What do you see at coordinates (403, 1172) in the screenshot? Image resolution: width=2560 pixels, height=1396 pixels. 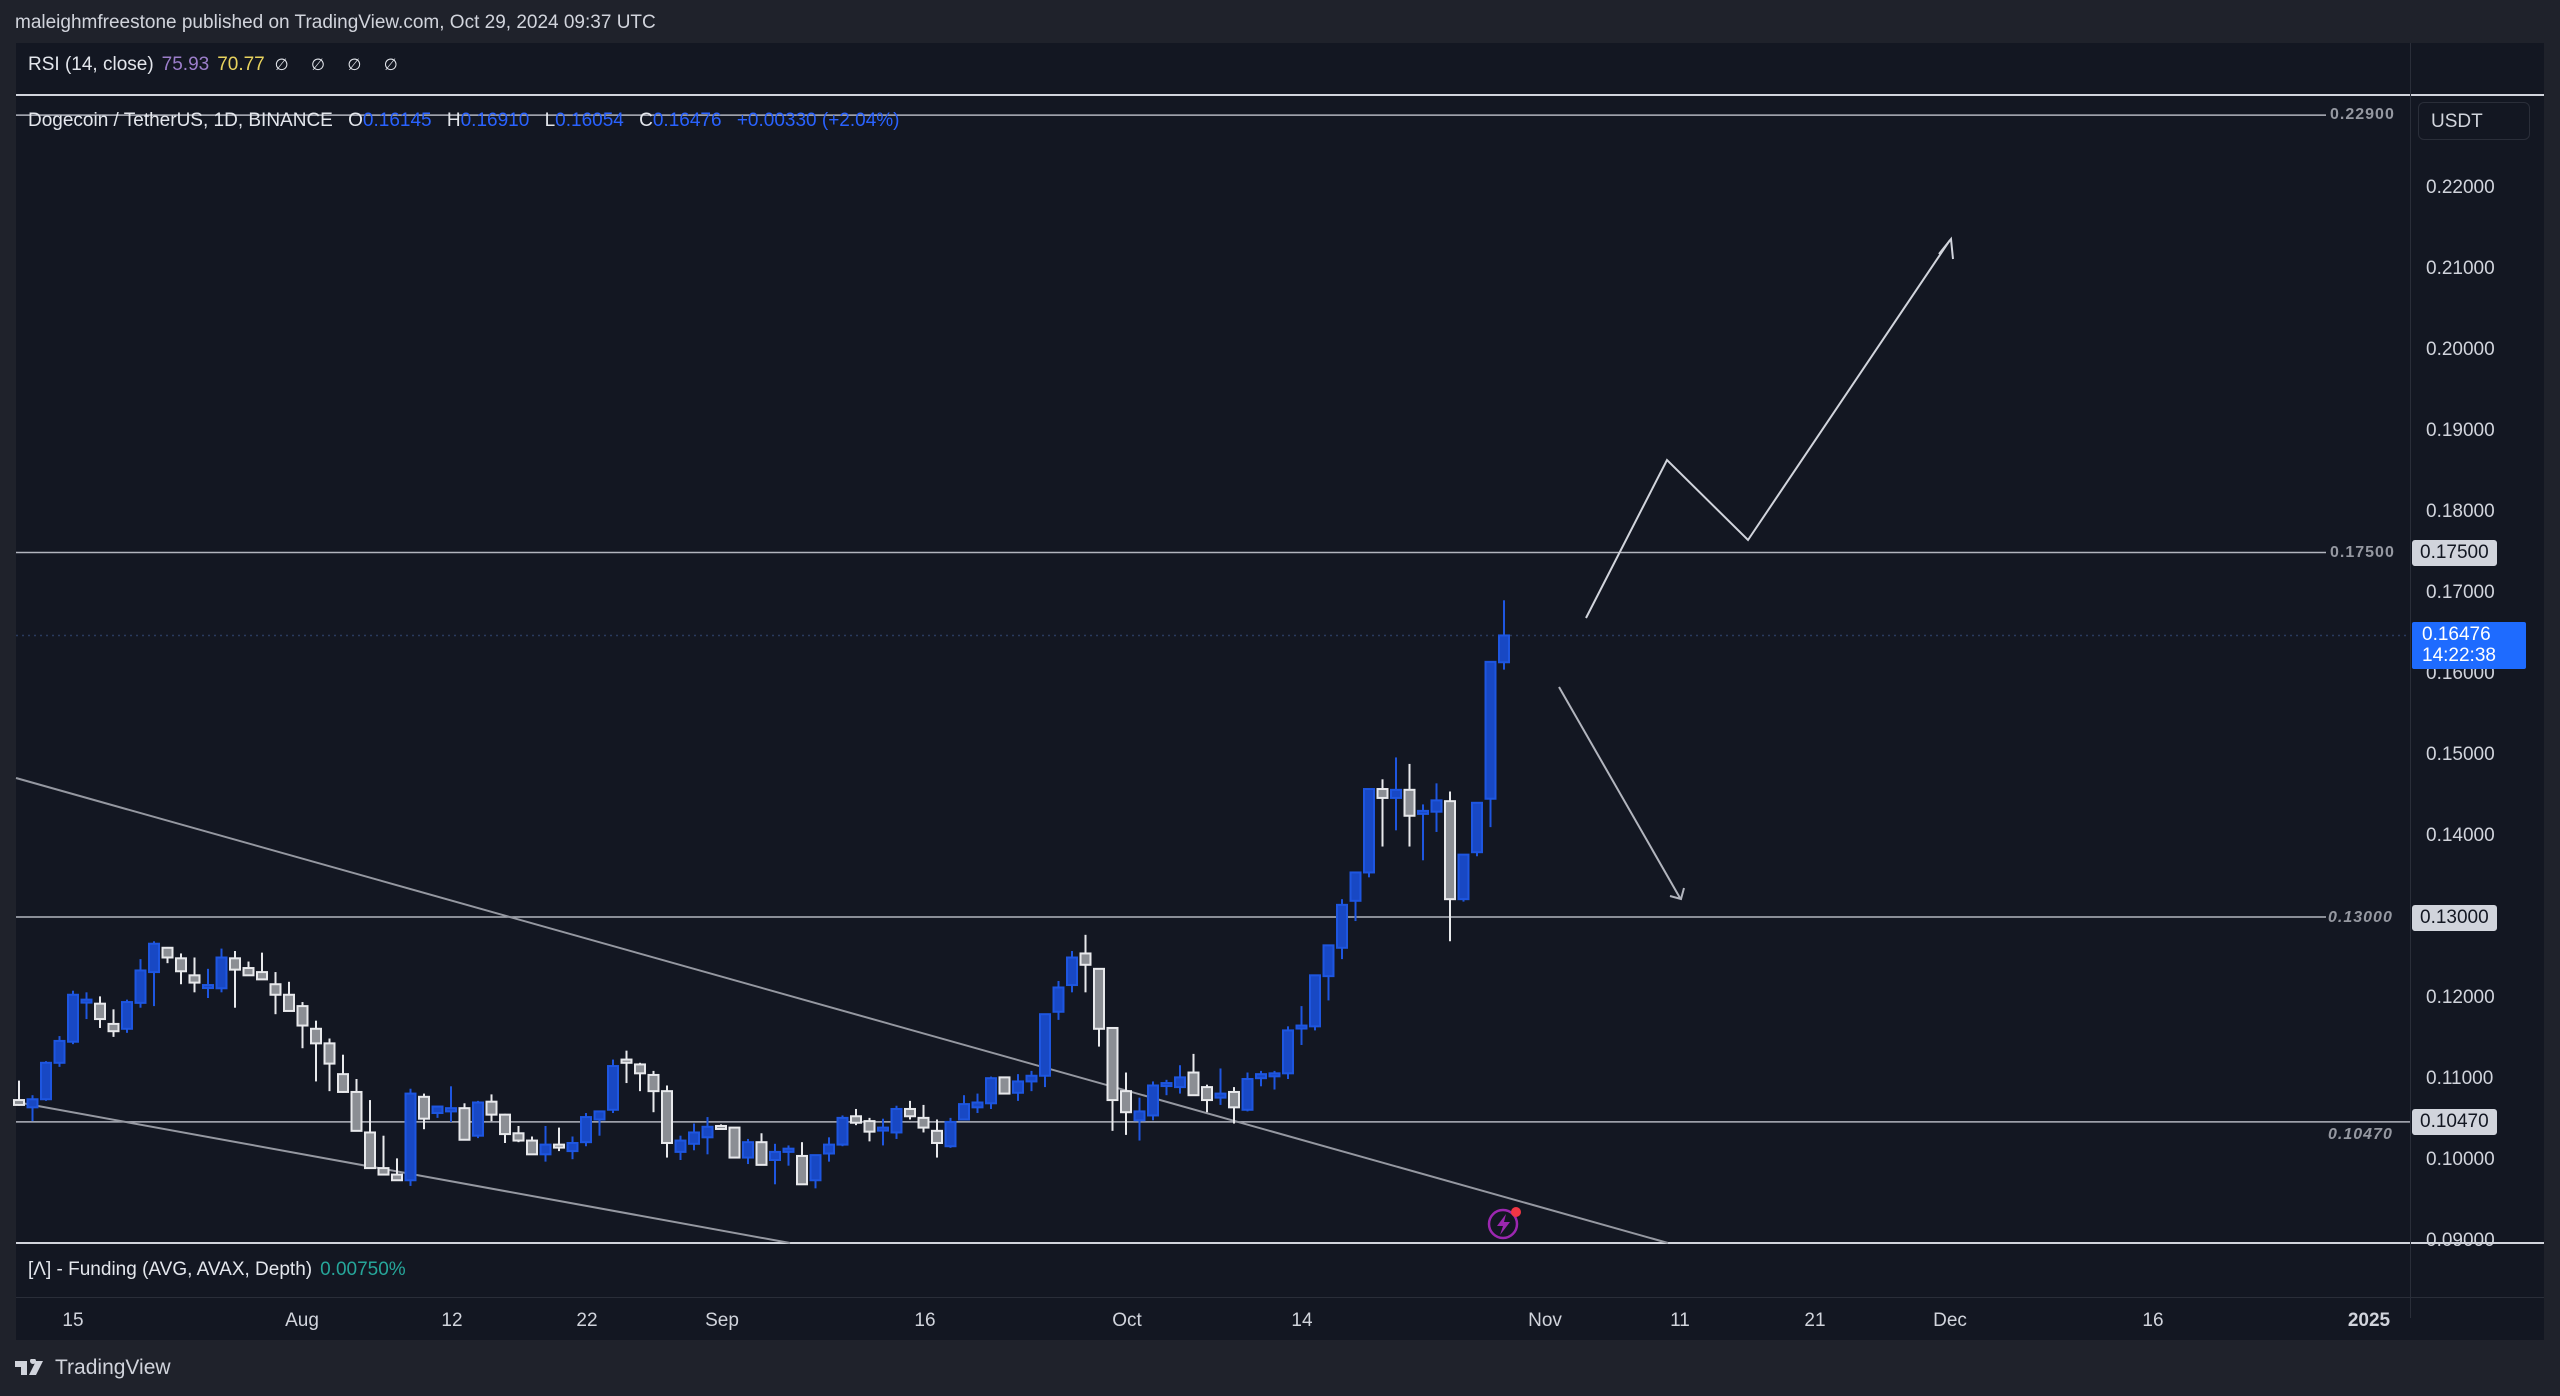 I see `trendline-support` at bounding box center [403, 1172].